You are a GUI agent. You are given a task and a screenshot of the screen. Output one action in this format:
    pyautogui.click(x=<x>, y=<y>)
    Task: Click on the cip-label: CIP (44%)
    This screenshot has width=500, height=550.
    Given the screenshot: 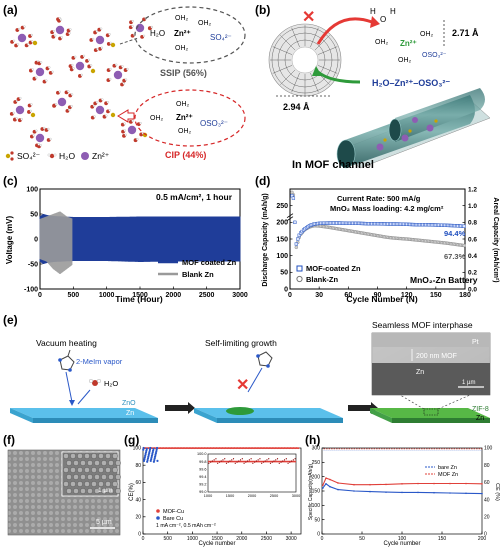 What is the action you would take?
    pyautogui.click(x=185, y=155)
    